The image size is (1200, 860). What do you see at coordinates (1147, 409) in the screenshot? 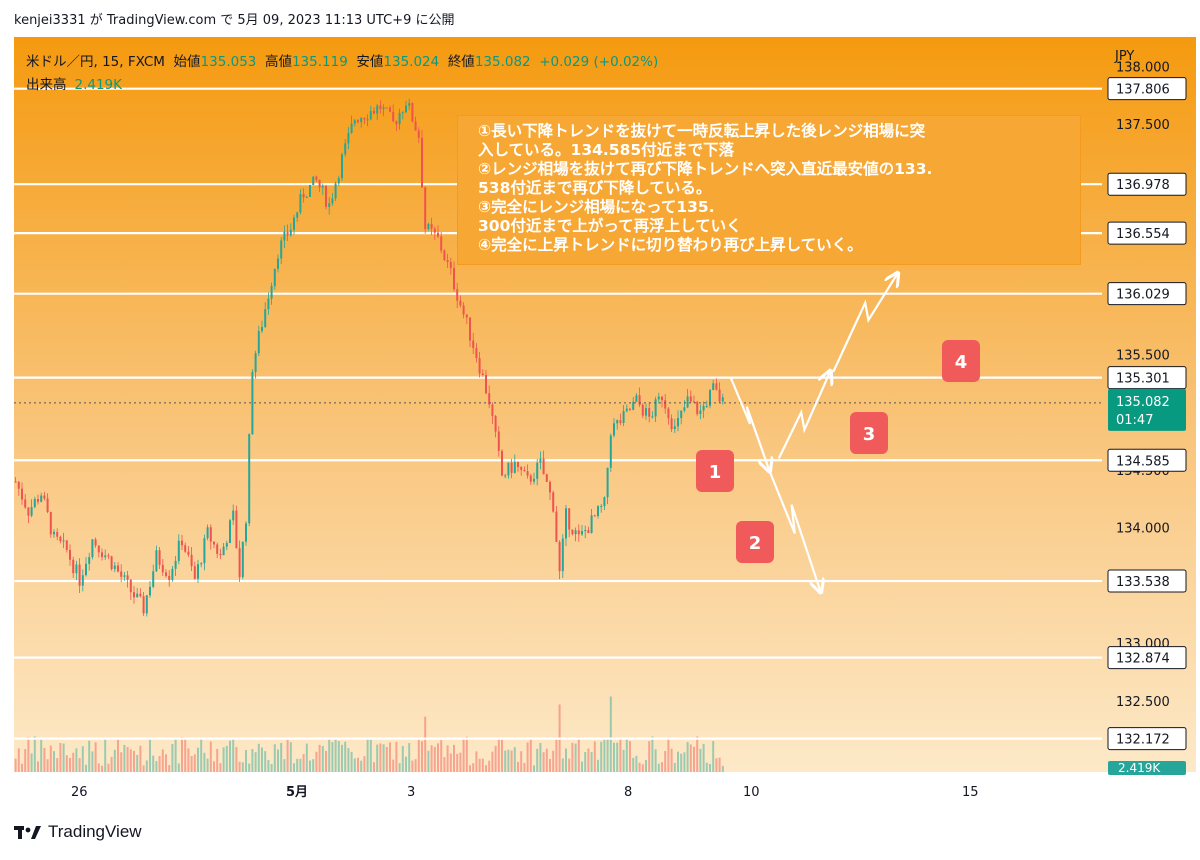
I see `current-price-tag` at bounding box center [1147, 409].